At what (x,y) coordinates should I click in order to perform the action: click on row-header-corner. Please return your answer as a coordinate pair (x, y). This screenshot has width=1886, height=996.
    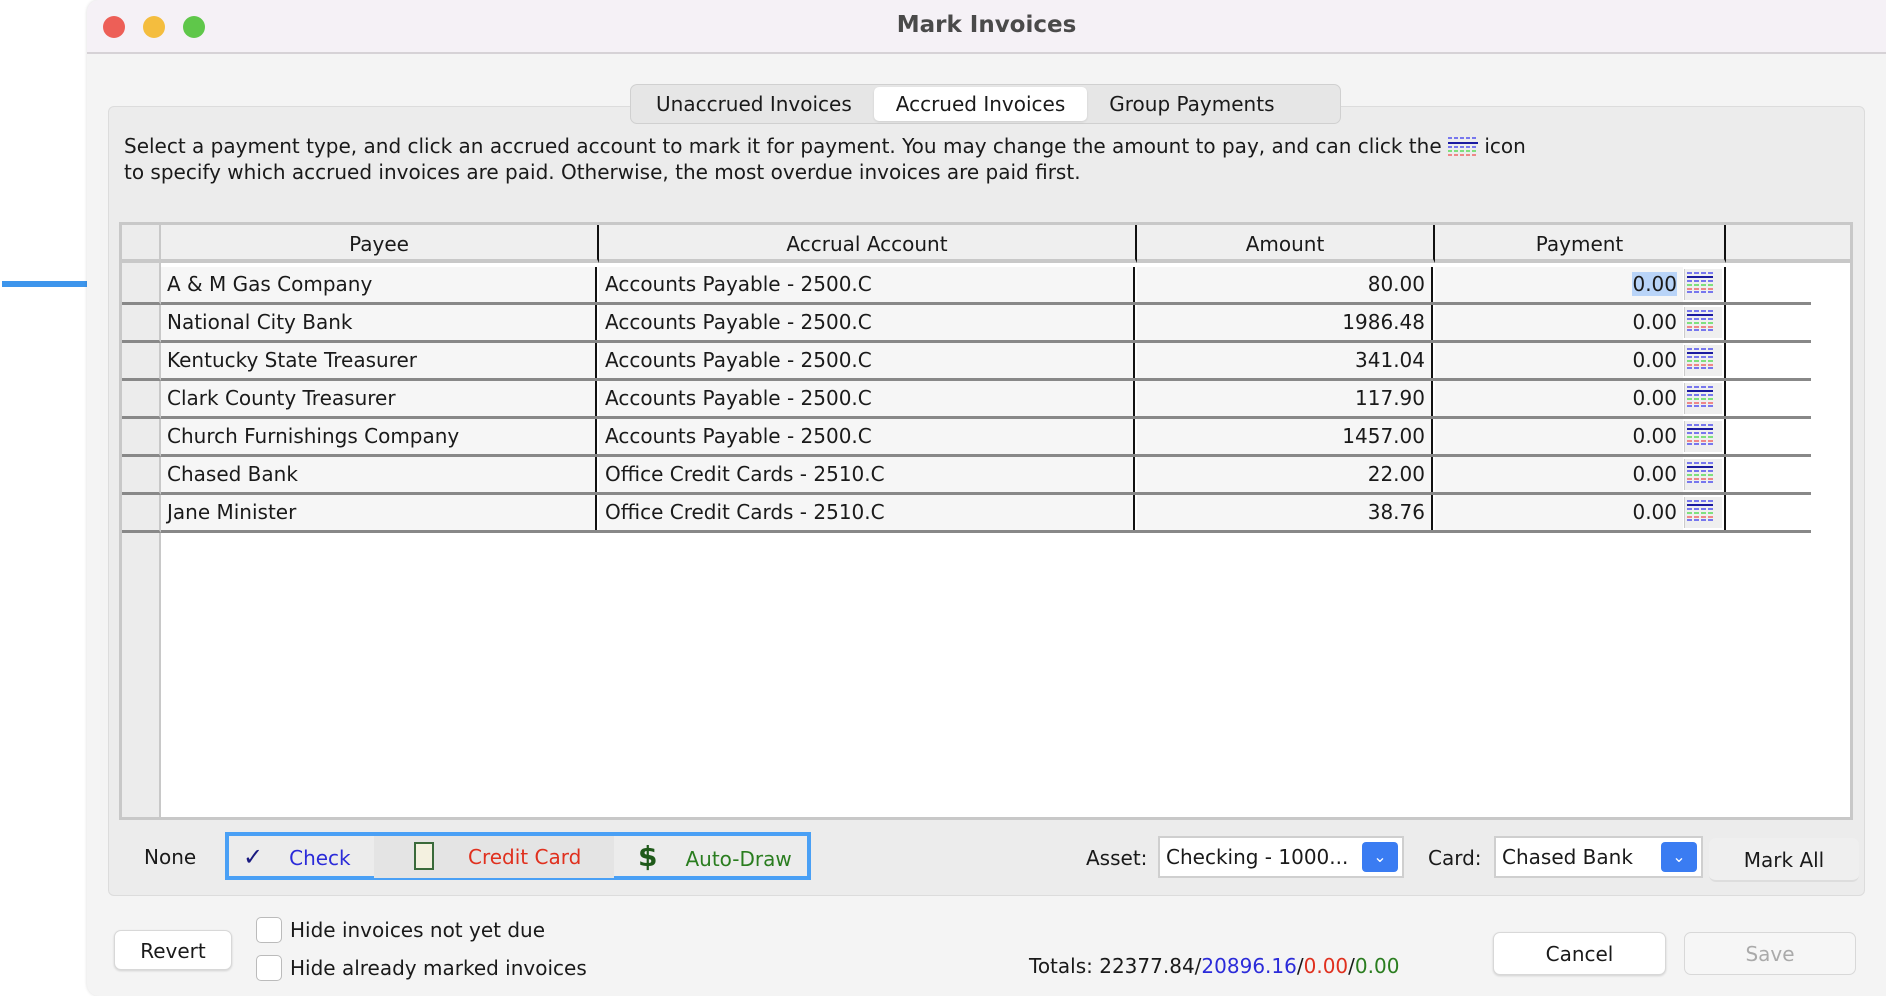
    Looking at the image, I should click on (141, 244).